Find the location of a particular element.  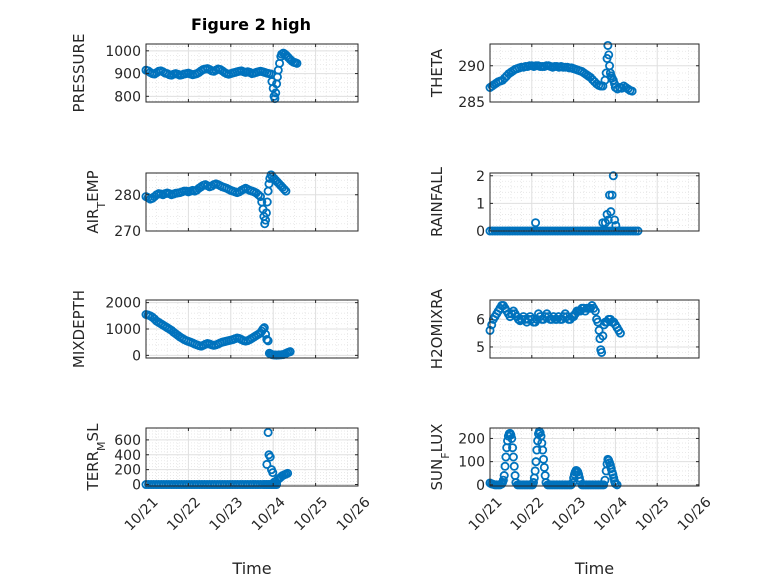

y-tick-label: 270 is located at coordinates (127, 232).